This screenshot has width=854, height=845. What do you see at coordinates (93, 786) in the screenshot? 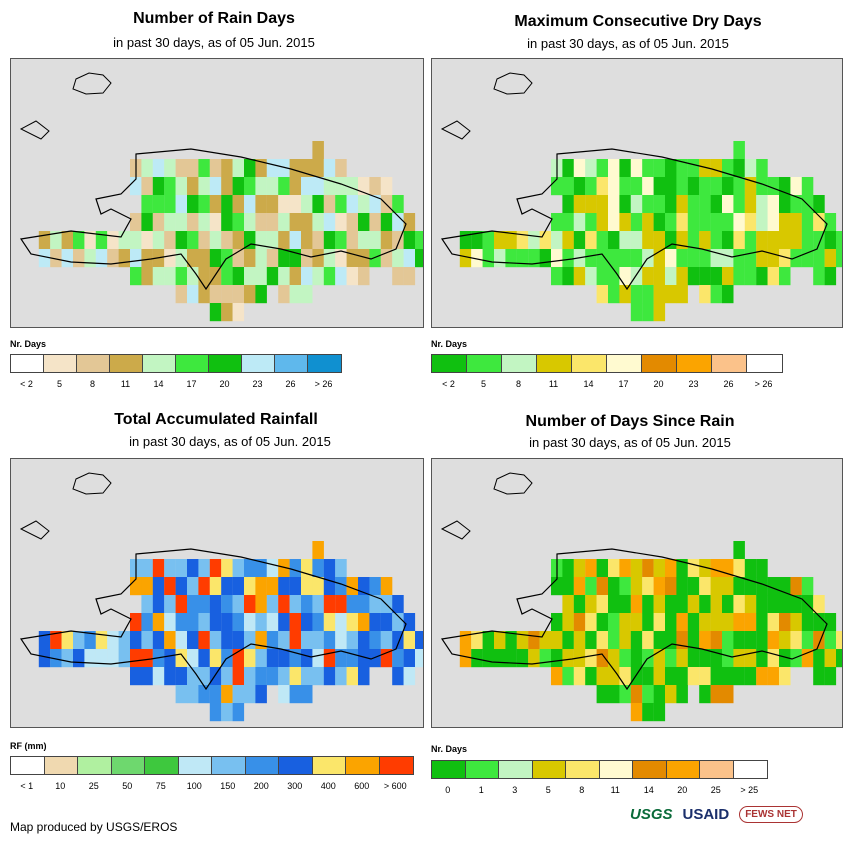
I see `legend-label: 25` at bounding box center [93, 786].